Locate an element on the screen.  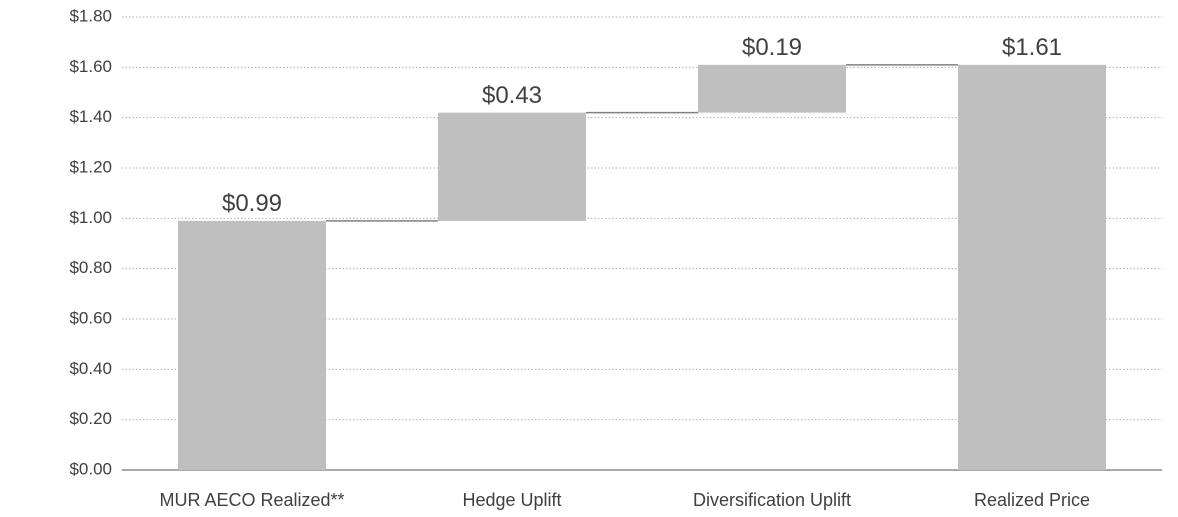
y-tick-label: $0.00 is located at coordinates (90, 468).